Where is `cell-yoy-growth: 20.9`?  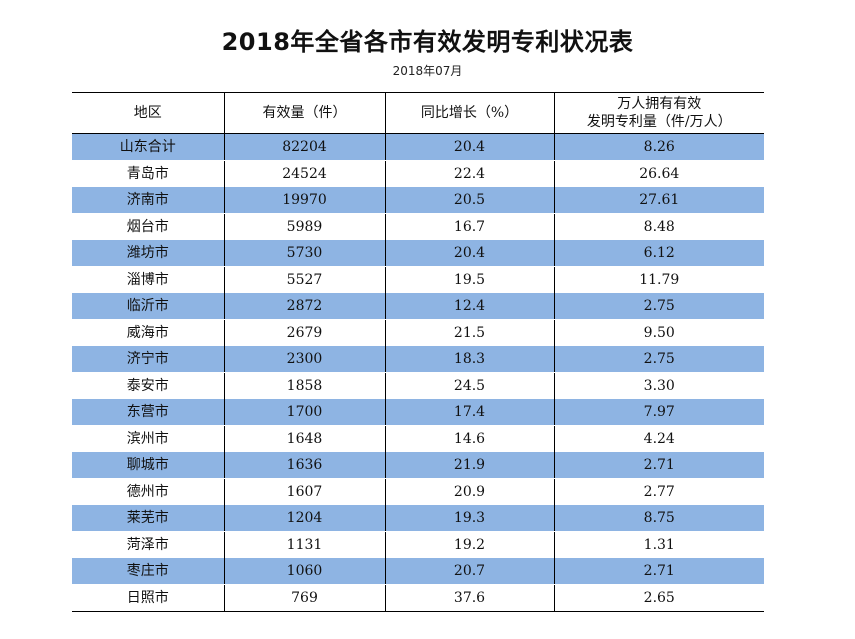 cell-yoy-growth: 20.9 is located at coordinates (469, 491).